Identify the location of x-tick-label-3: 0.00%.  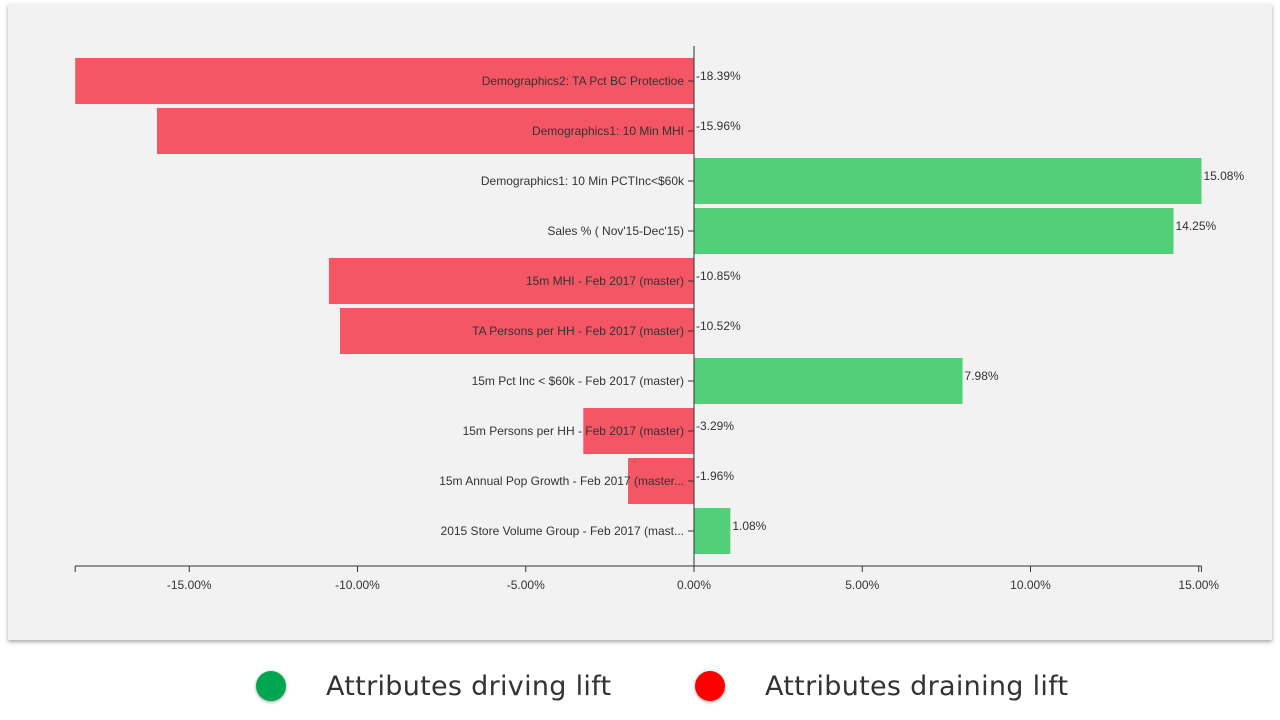
(694, 585).